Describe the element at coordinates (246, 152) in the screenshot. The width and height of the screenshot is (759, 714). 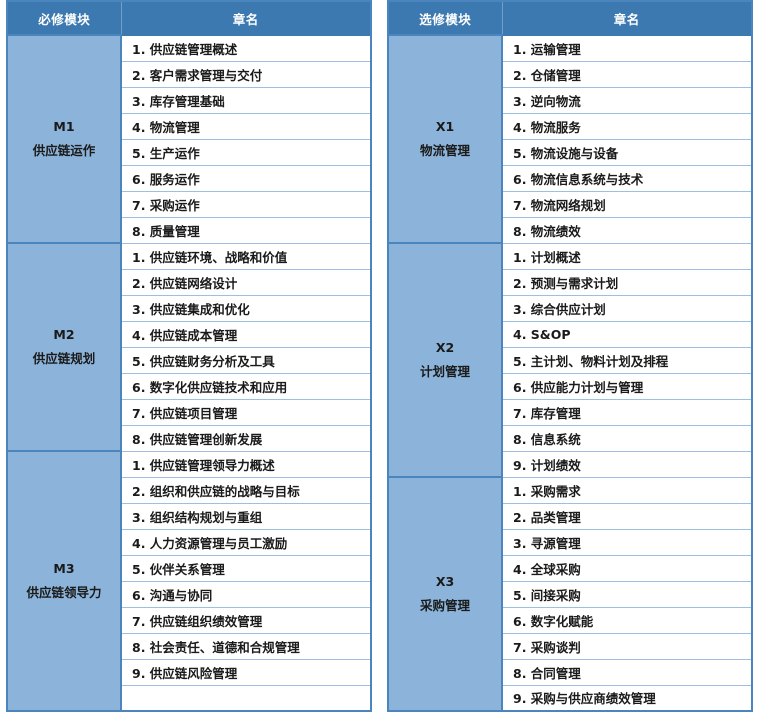
I see `chapter-cell: 5. 生产运作` at that location.